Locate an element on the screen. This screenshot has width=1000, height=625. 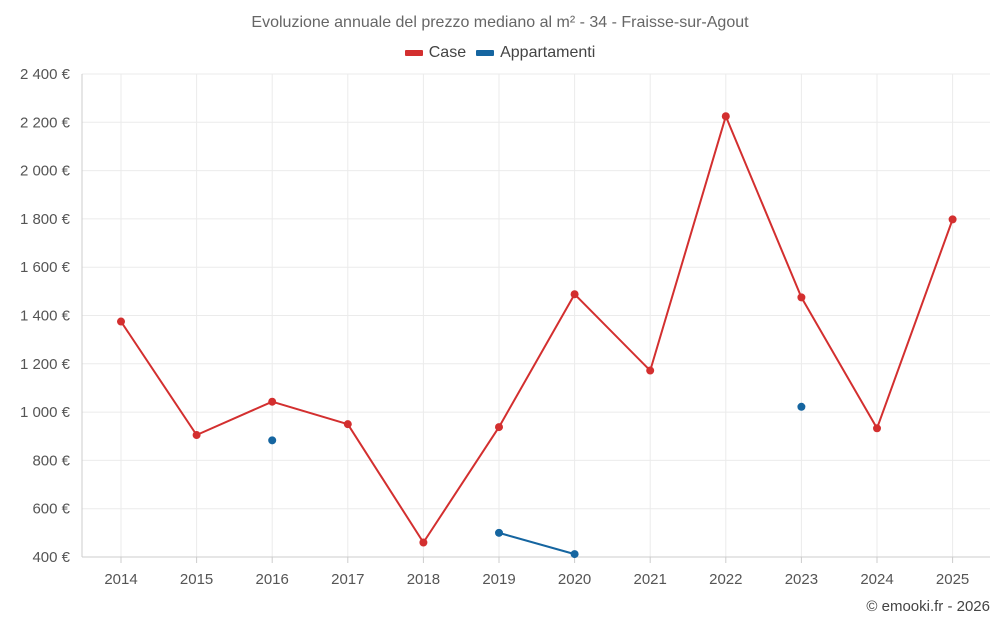
x-tick-label: 2022 is located at coordinates (725, 579).